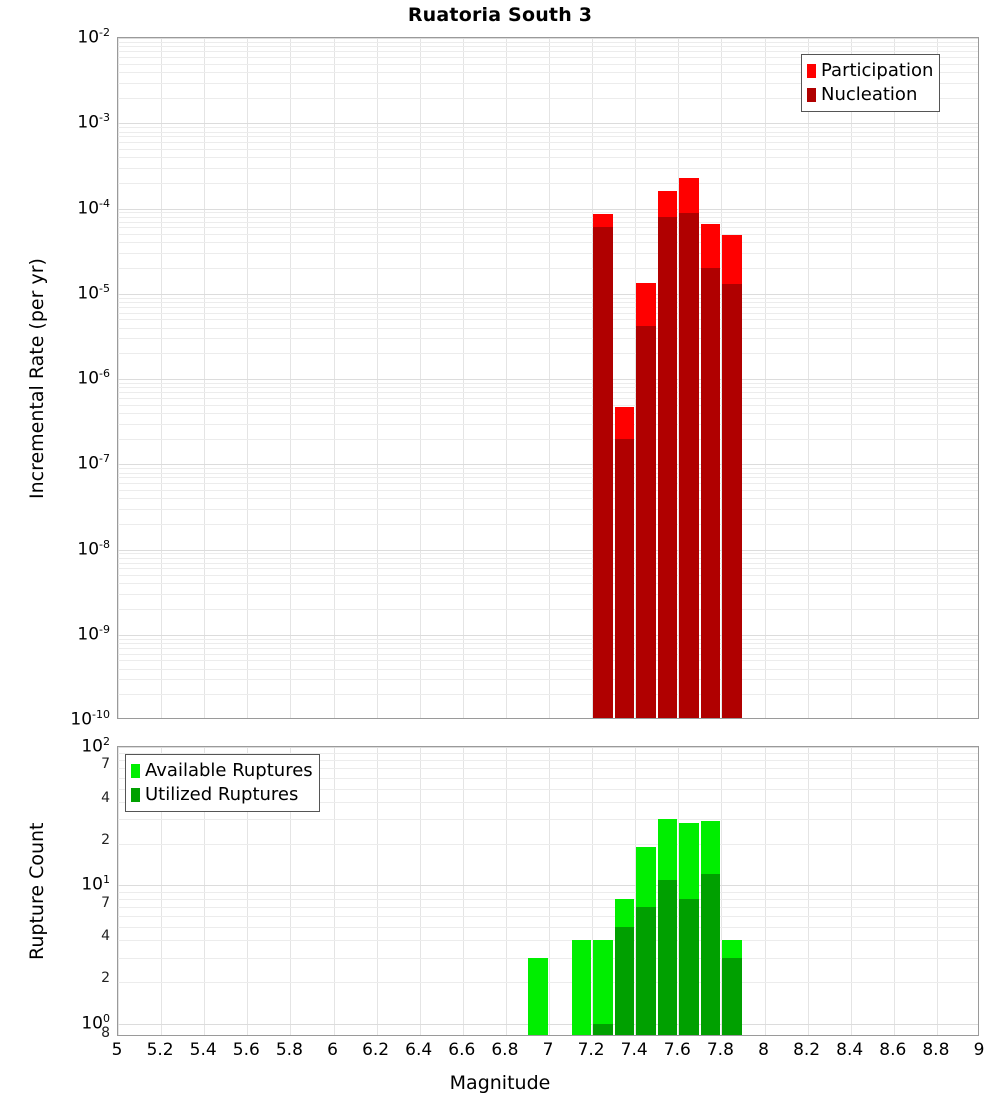 The width and height of the screenshot is (1000, 1100). I want to click on page-title: Ruatoria South 3, so click(500, 15).